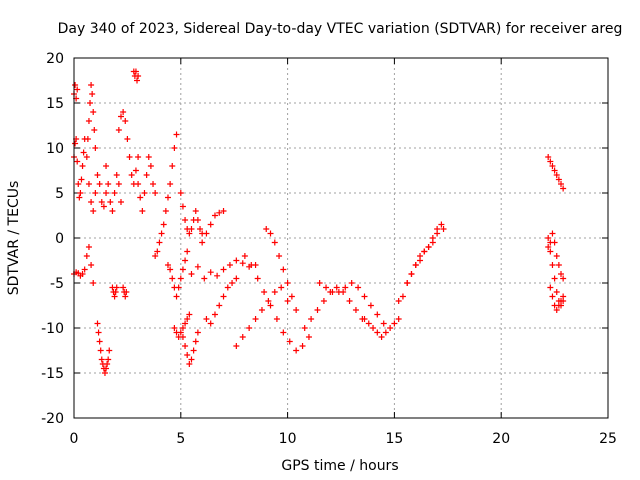 The image size is (640, 480). I want to click on series-arc-e, so click(97, 193).